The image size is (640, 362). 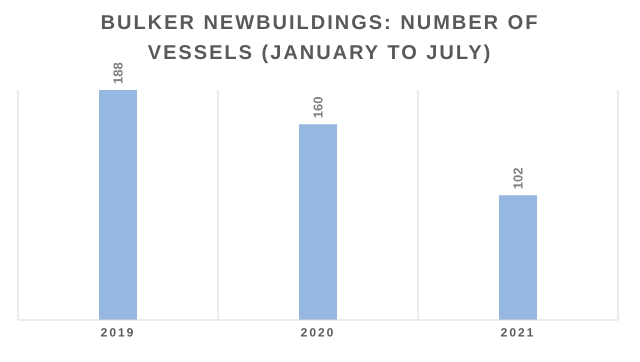 I want to click on data-label: 102, so click(x=518, y=179).